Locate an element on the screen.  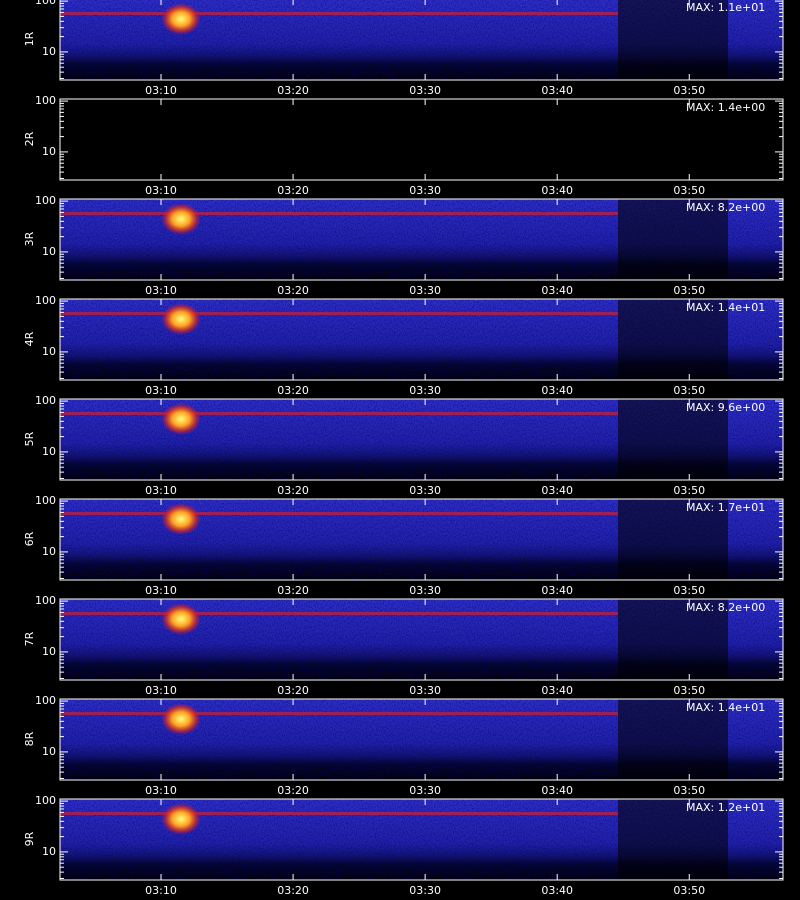
y-axis-label: 3R is located at coordinates (29, 238).